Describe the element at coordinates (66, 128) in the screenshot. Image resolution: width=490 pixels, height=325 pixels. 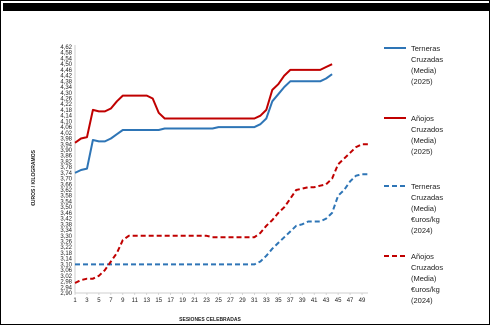
I see `y-tick-label: 4,06` at that location.